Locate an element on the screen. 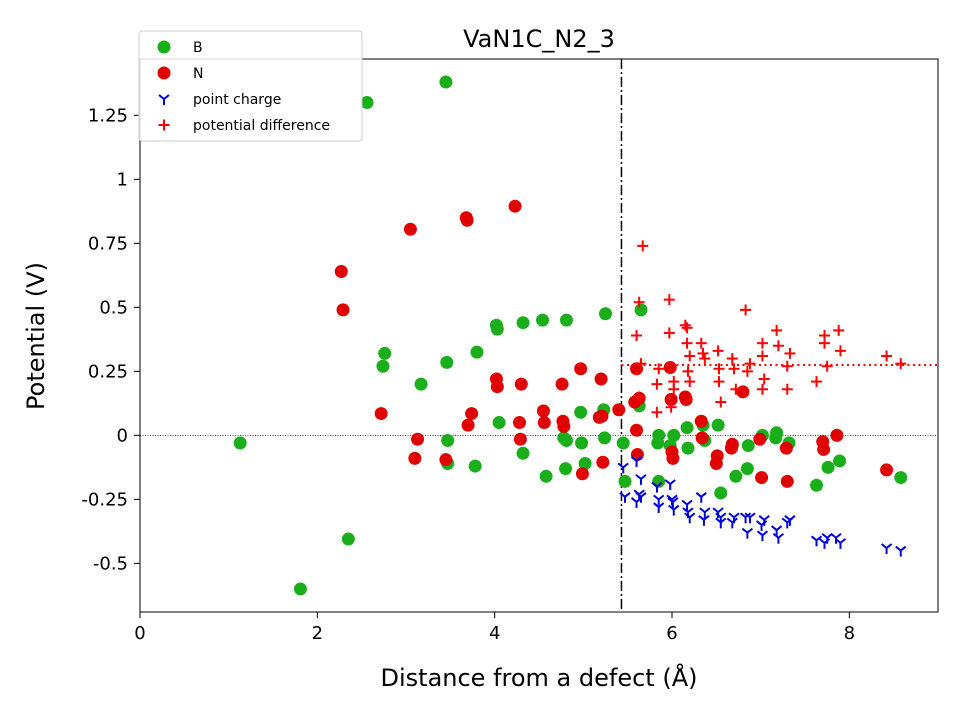 The width and height of the screenshot is (960, 720). point-point-charge-15-left is located at coordinates (685, 510).